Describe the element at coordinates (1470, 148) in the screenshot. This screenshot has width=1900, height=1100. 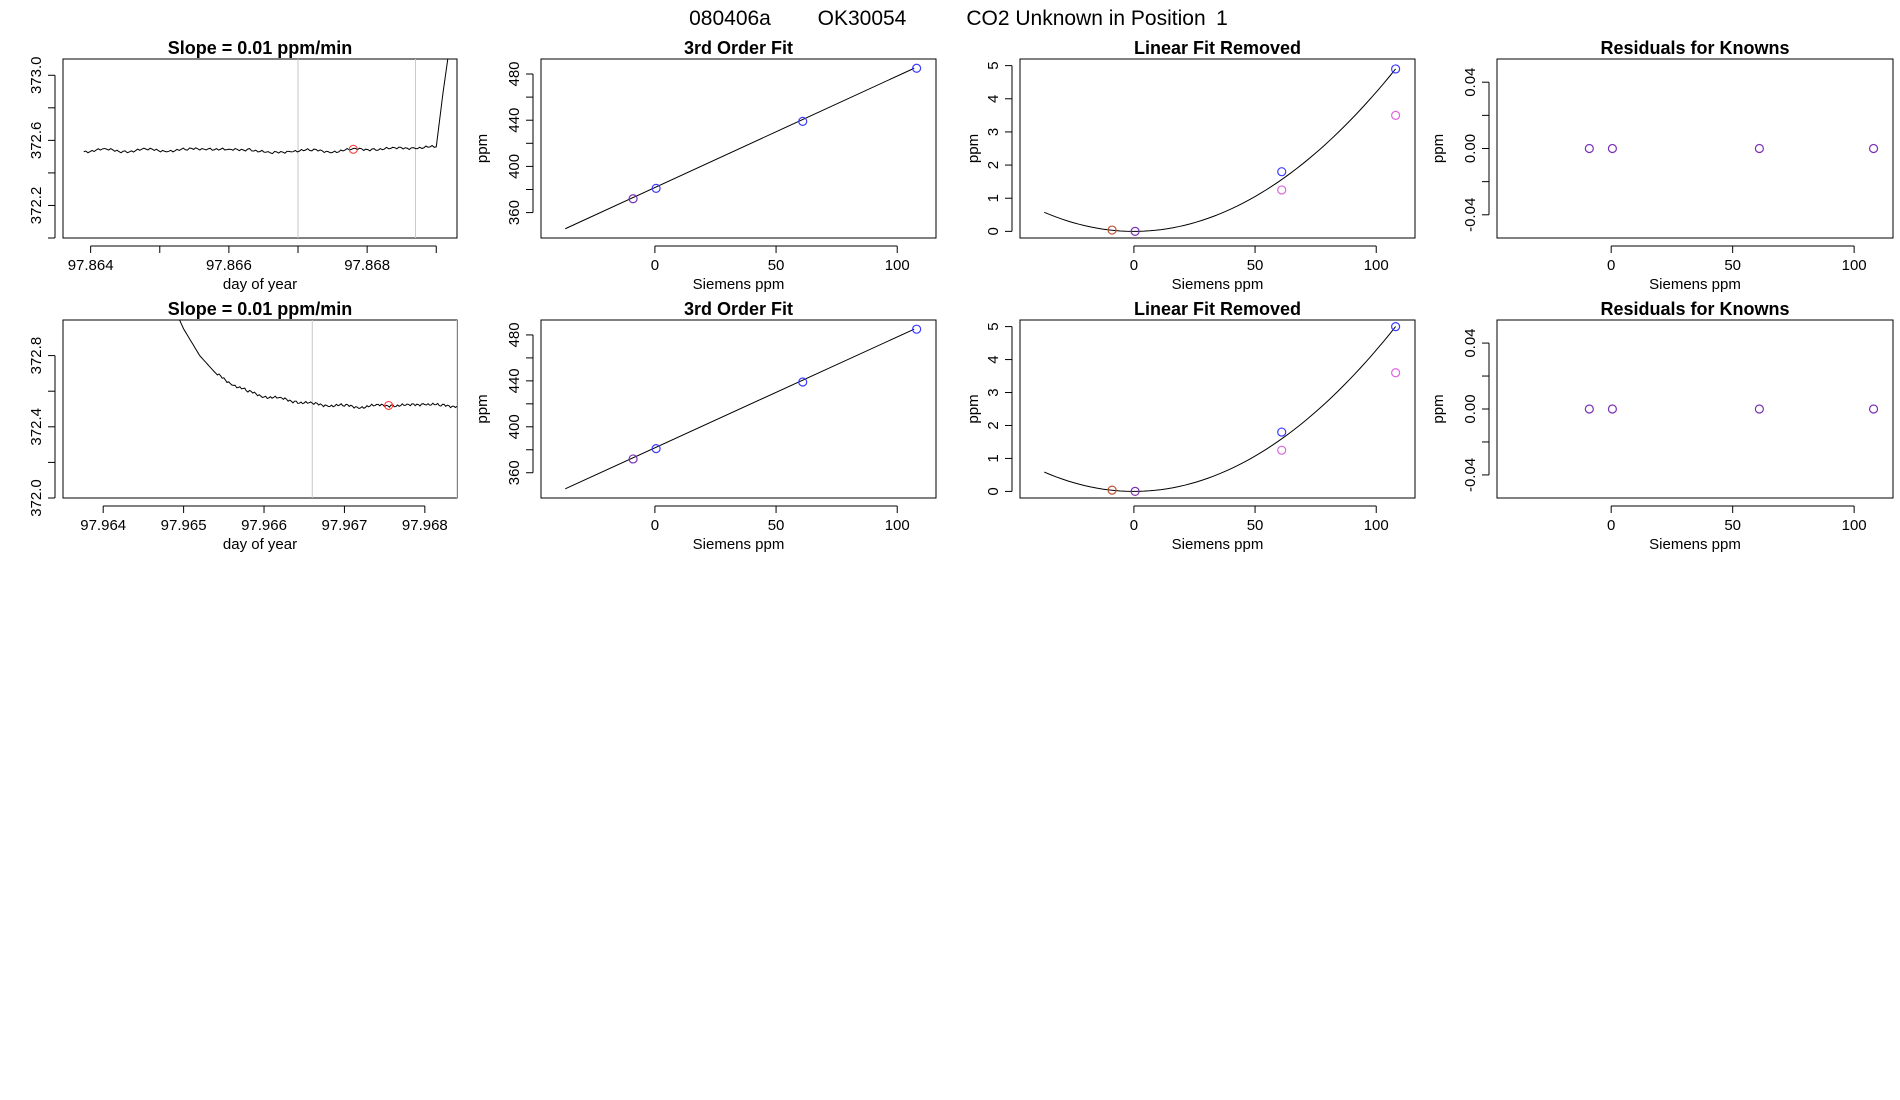
I see `y-tick-label: 0.00` at that location.